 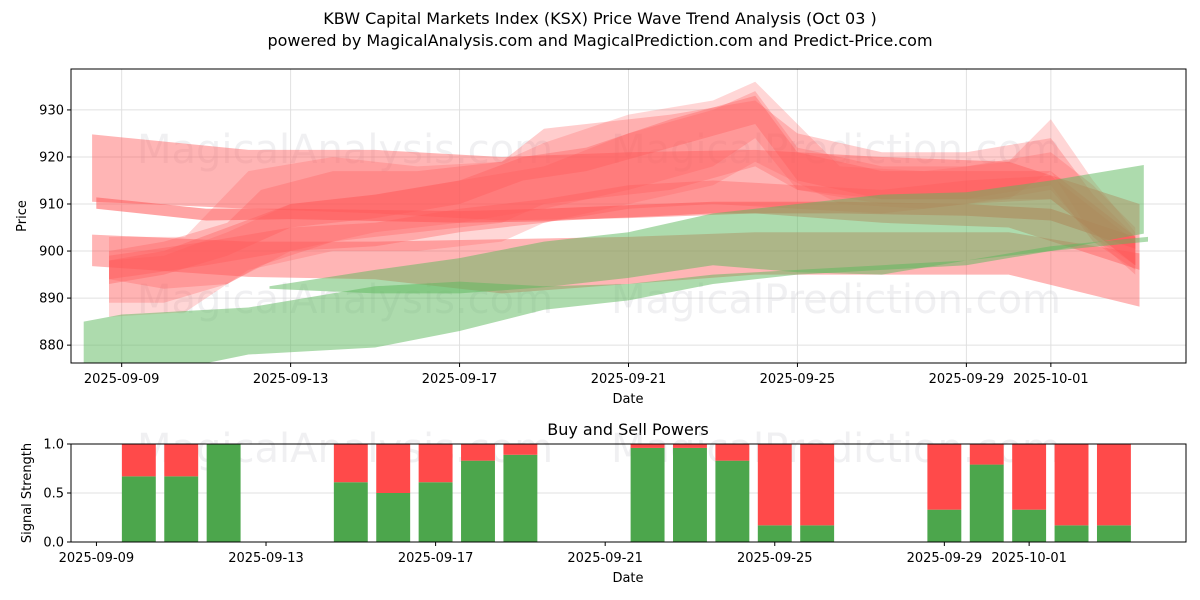 What do you see at coordinates (967, 379) in the screenshot?
I see `price-x-tick-label: 2025-09-29` at bounding box center [967, 379].